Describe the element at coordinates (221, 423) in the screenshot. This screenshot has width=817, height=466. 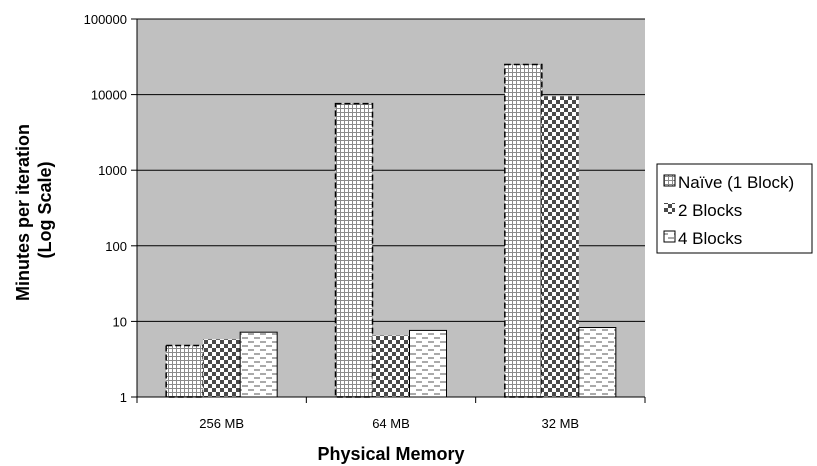
I see `x-tick-label: 256 MB` at that location.